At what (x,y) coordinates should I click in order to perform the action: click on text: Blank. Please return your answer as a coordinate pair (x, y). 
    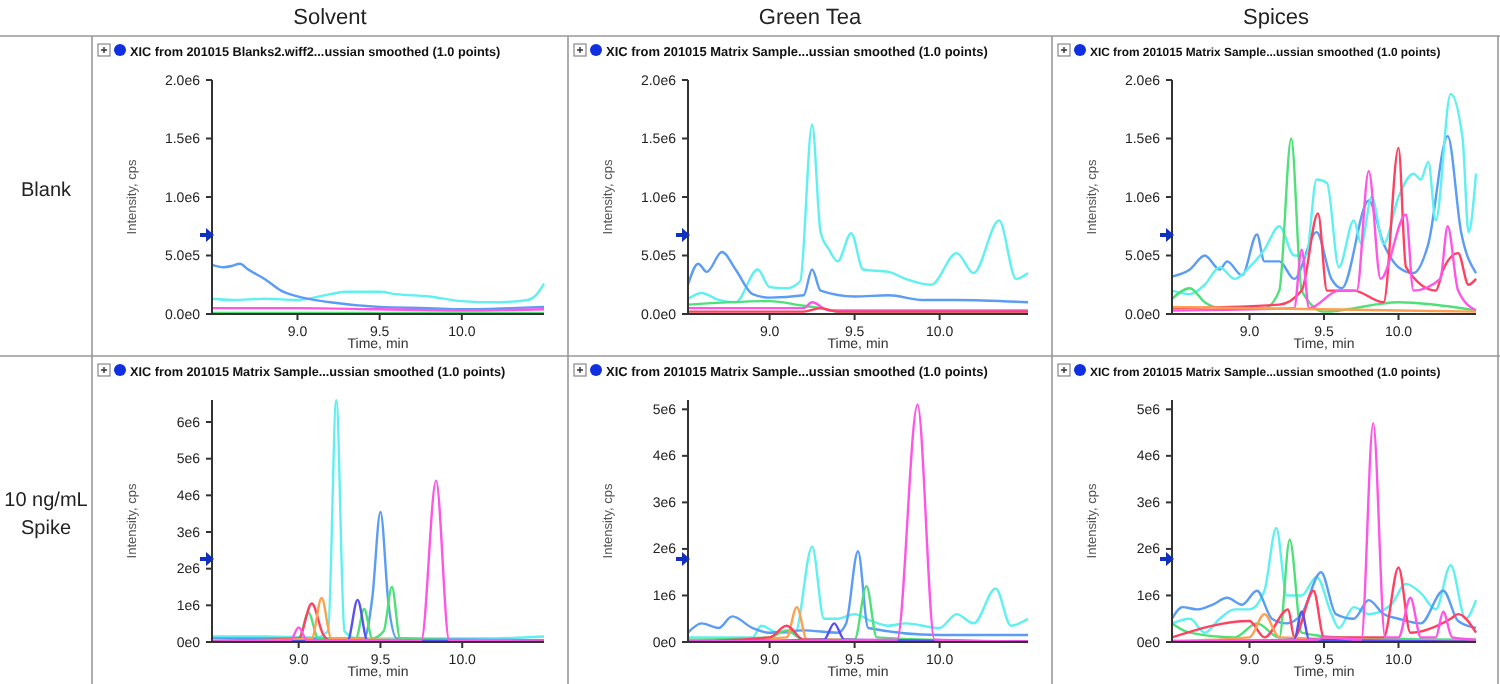
    Looking at the image, I should click on (47, 191).